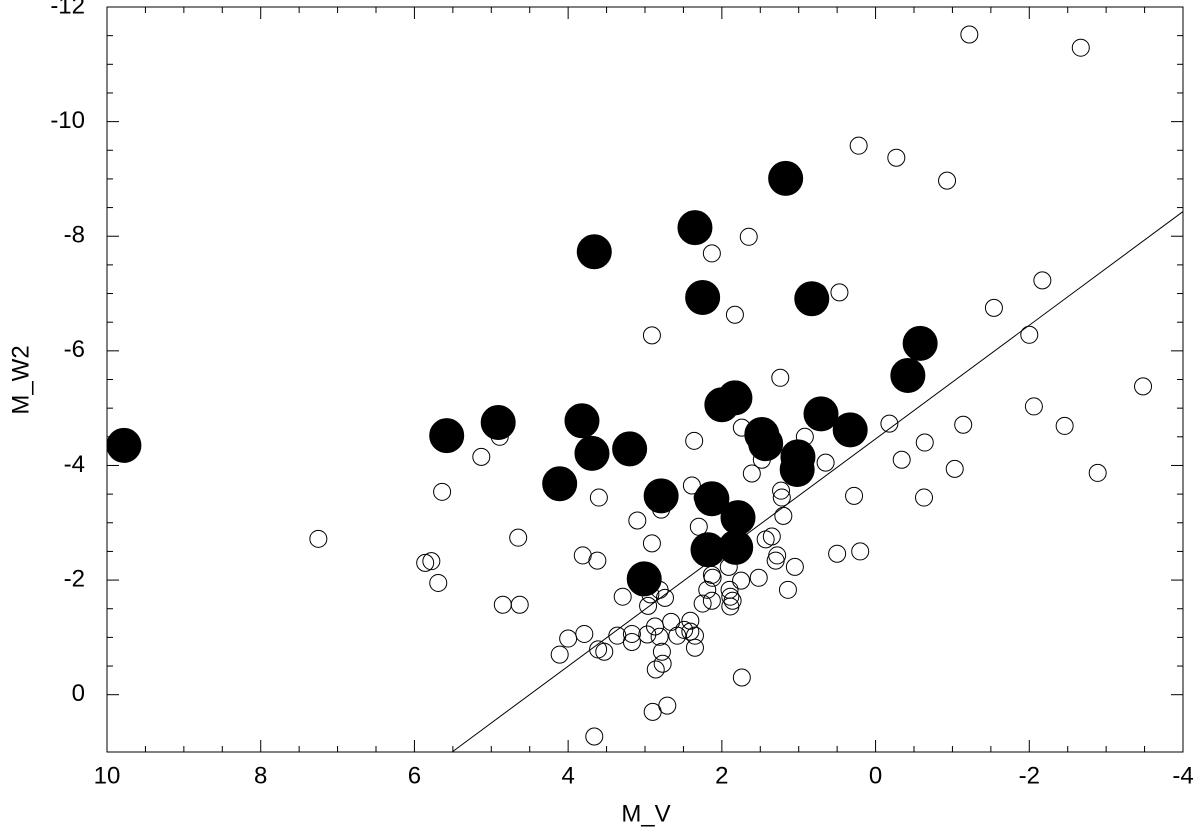 This screenshot has width=1200, height=837. I want to click on y-tick-label: -10, so click(67, 120).